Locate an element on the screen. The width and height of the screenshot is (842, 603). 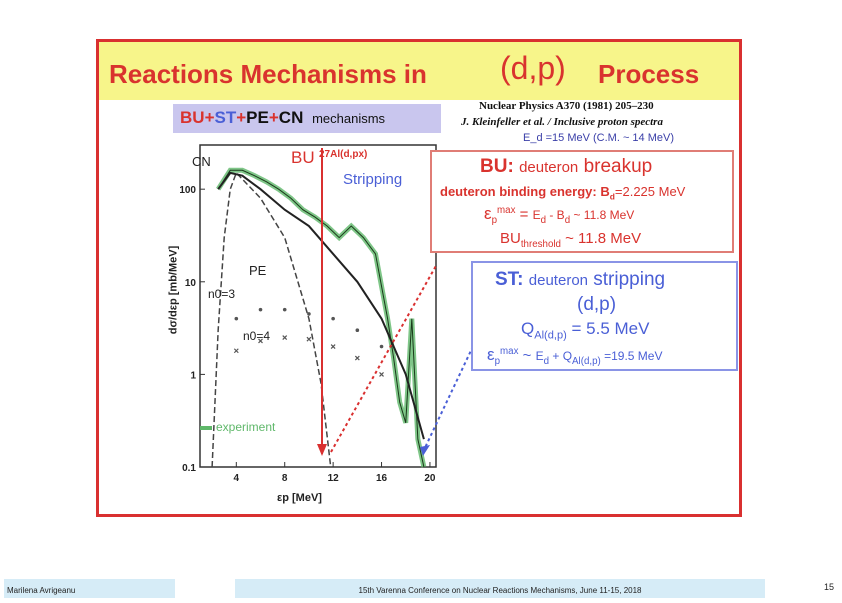
mechanisms-box: BU+ST+PE+CN mechanisms is located at coordinates (307, 118).